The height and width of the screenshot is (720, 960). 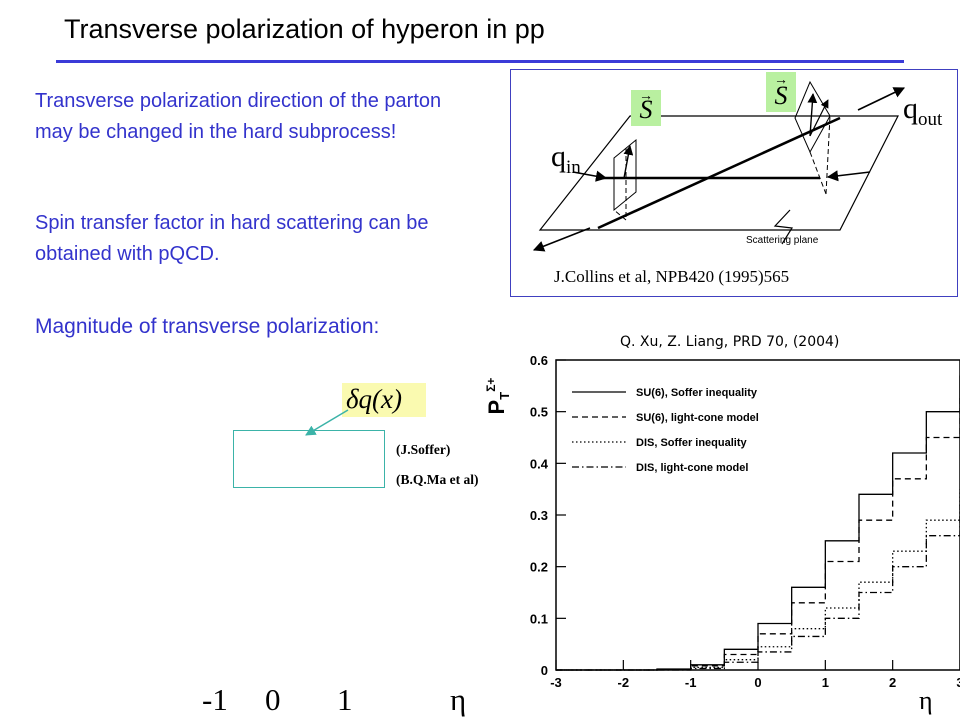 I want to click on spin-label-box-in, so click(x=646, y=108).